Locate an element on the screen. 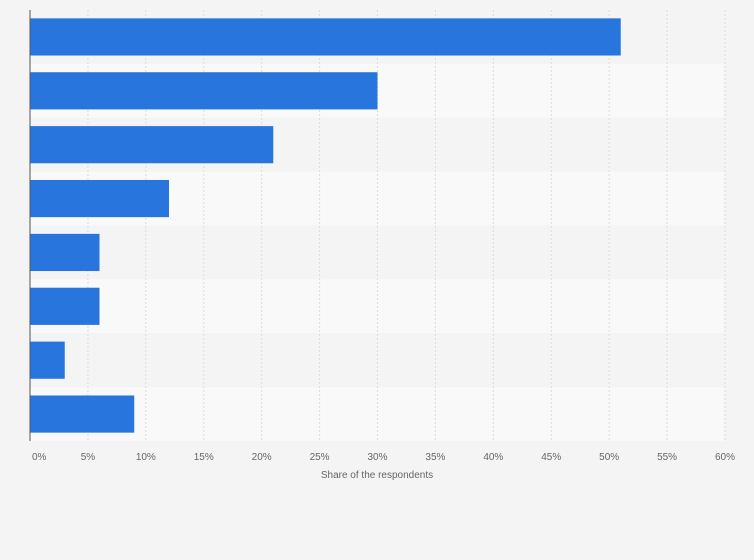 The height and width of the screenshot is (560, 754). x-tick-label: 35% is located at coordinates (435, 457).